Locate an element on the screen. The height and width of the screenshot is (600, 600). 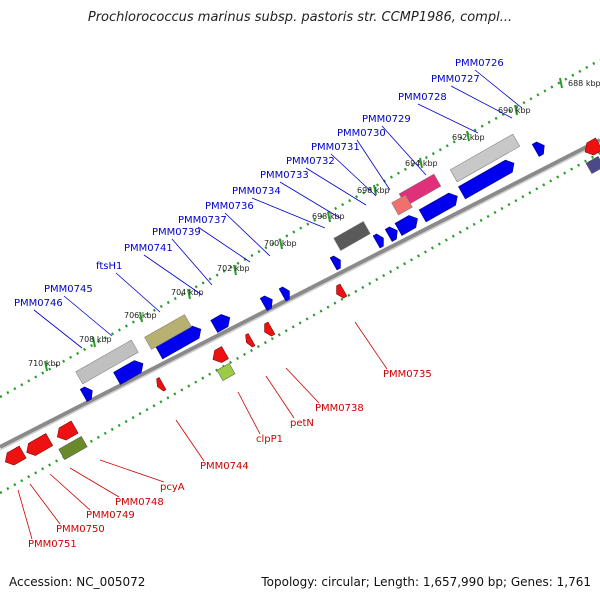
reverse-gene-label: PMM0744 is located at coordinates (224, 466).